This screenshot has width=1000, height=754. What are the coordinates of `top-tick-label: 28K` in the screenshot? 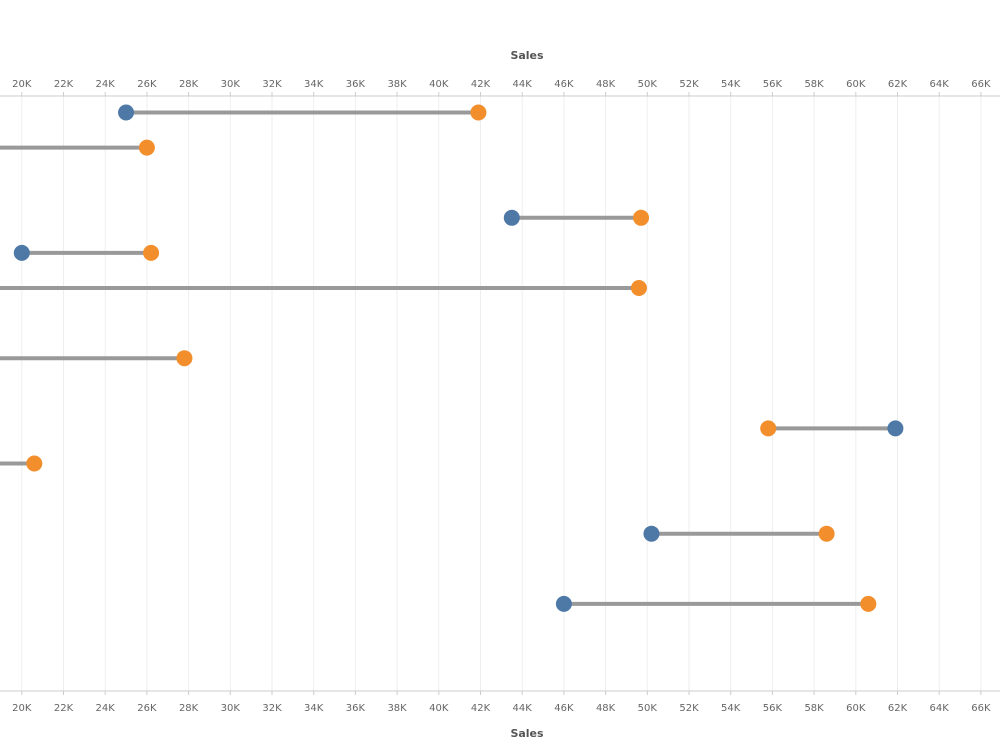 It's located at (189, 84).